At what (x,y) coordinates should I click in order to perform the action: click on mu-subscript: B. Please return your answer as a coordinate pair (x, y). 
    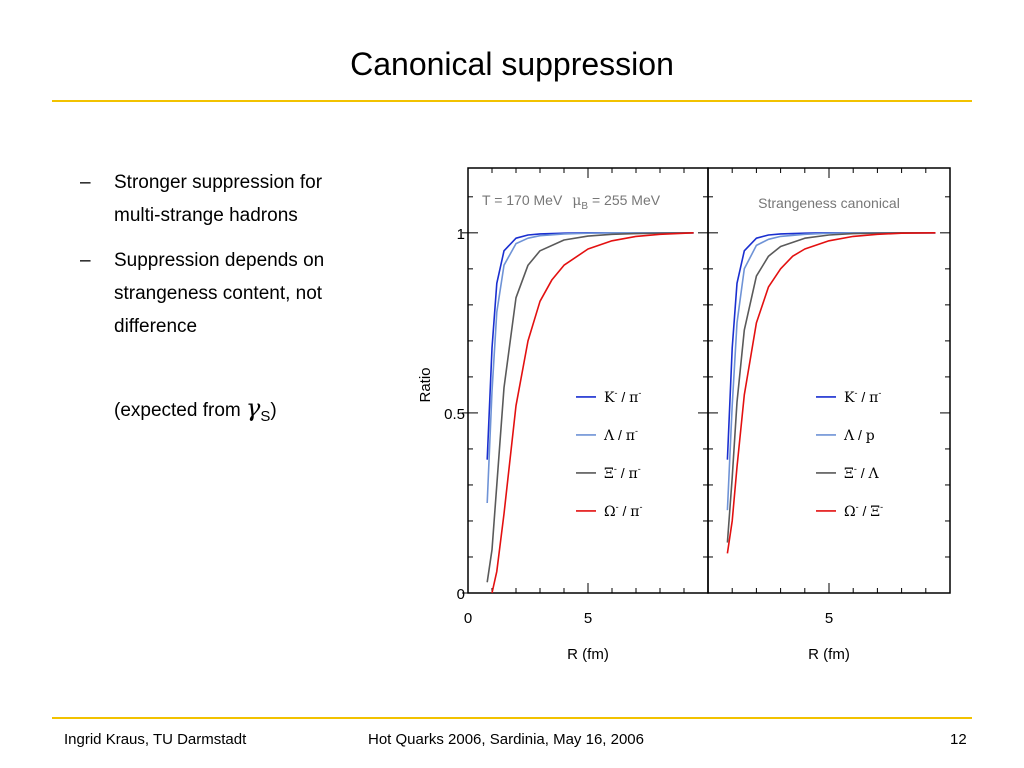
    Looking at the image, I should click on (584, 206).